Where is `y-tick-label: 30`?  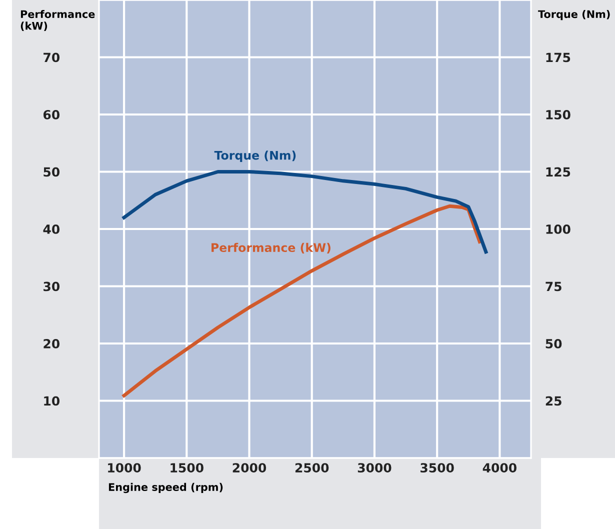
y-tick-label: 30 is located at coordinates (52, 287).